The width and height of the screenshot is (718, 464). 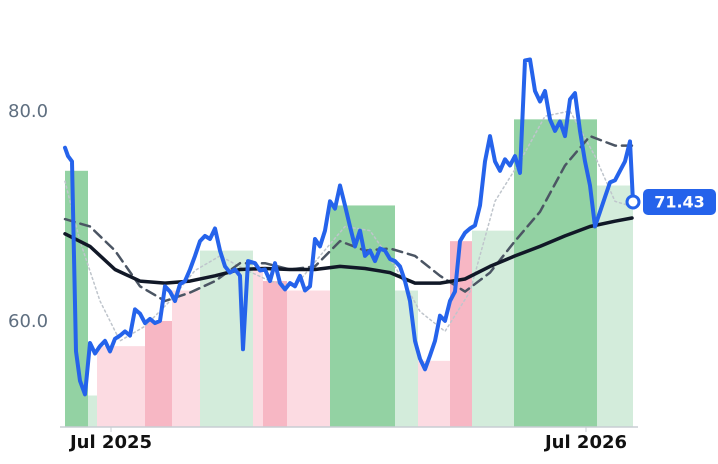 I want to click on last-value-badge, so click(x=679, y=201).